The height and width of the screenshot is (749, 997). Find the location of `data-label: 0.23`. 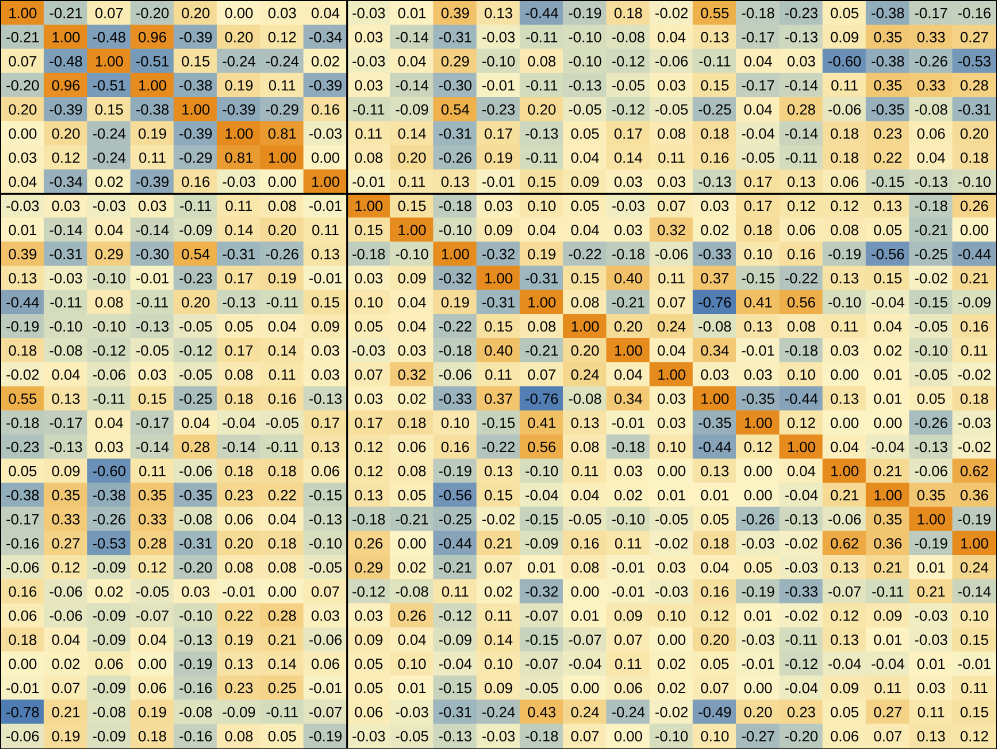

data-label: 0.23 is located at coordinates (802, 712).